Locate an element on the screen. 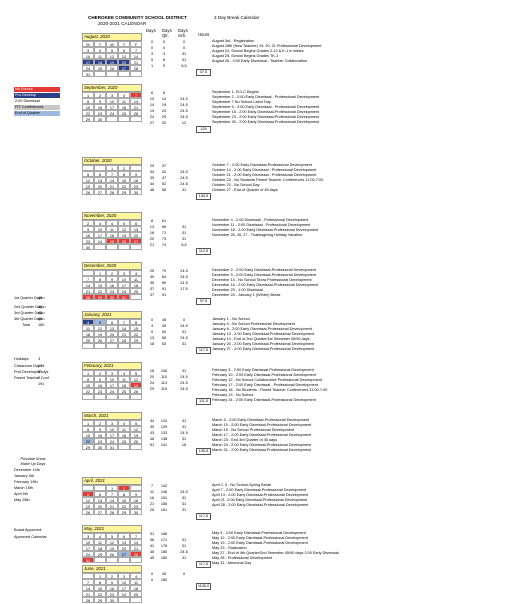  count-cell: 6 is located at coordinates (164, 93).